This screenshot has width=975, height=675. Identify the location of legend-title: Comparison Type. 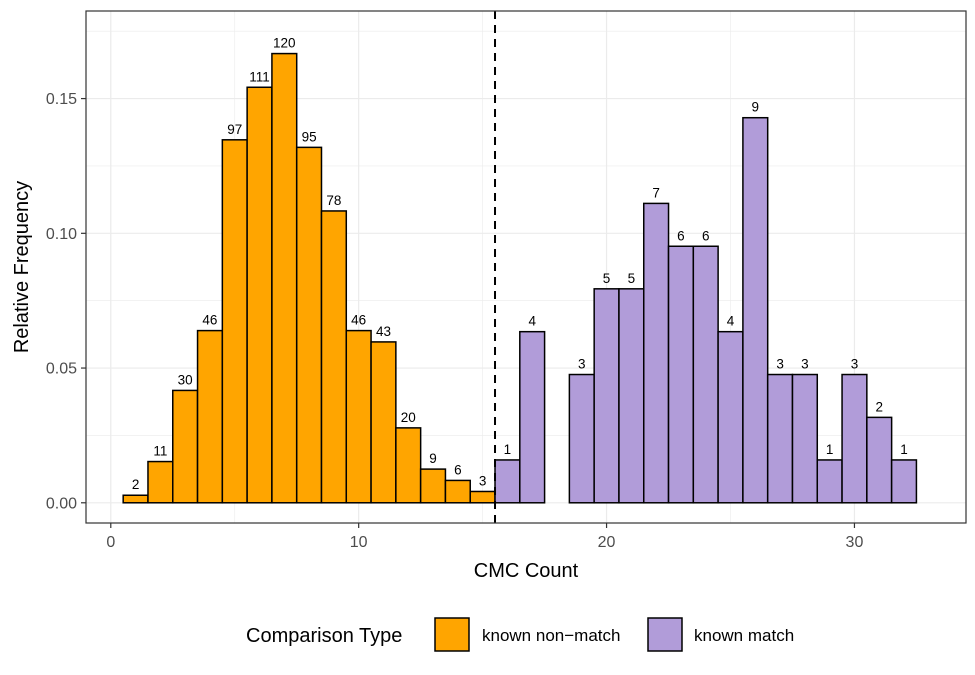
(324, 636).